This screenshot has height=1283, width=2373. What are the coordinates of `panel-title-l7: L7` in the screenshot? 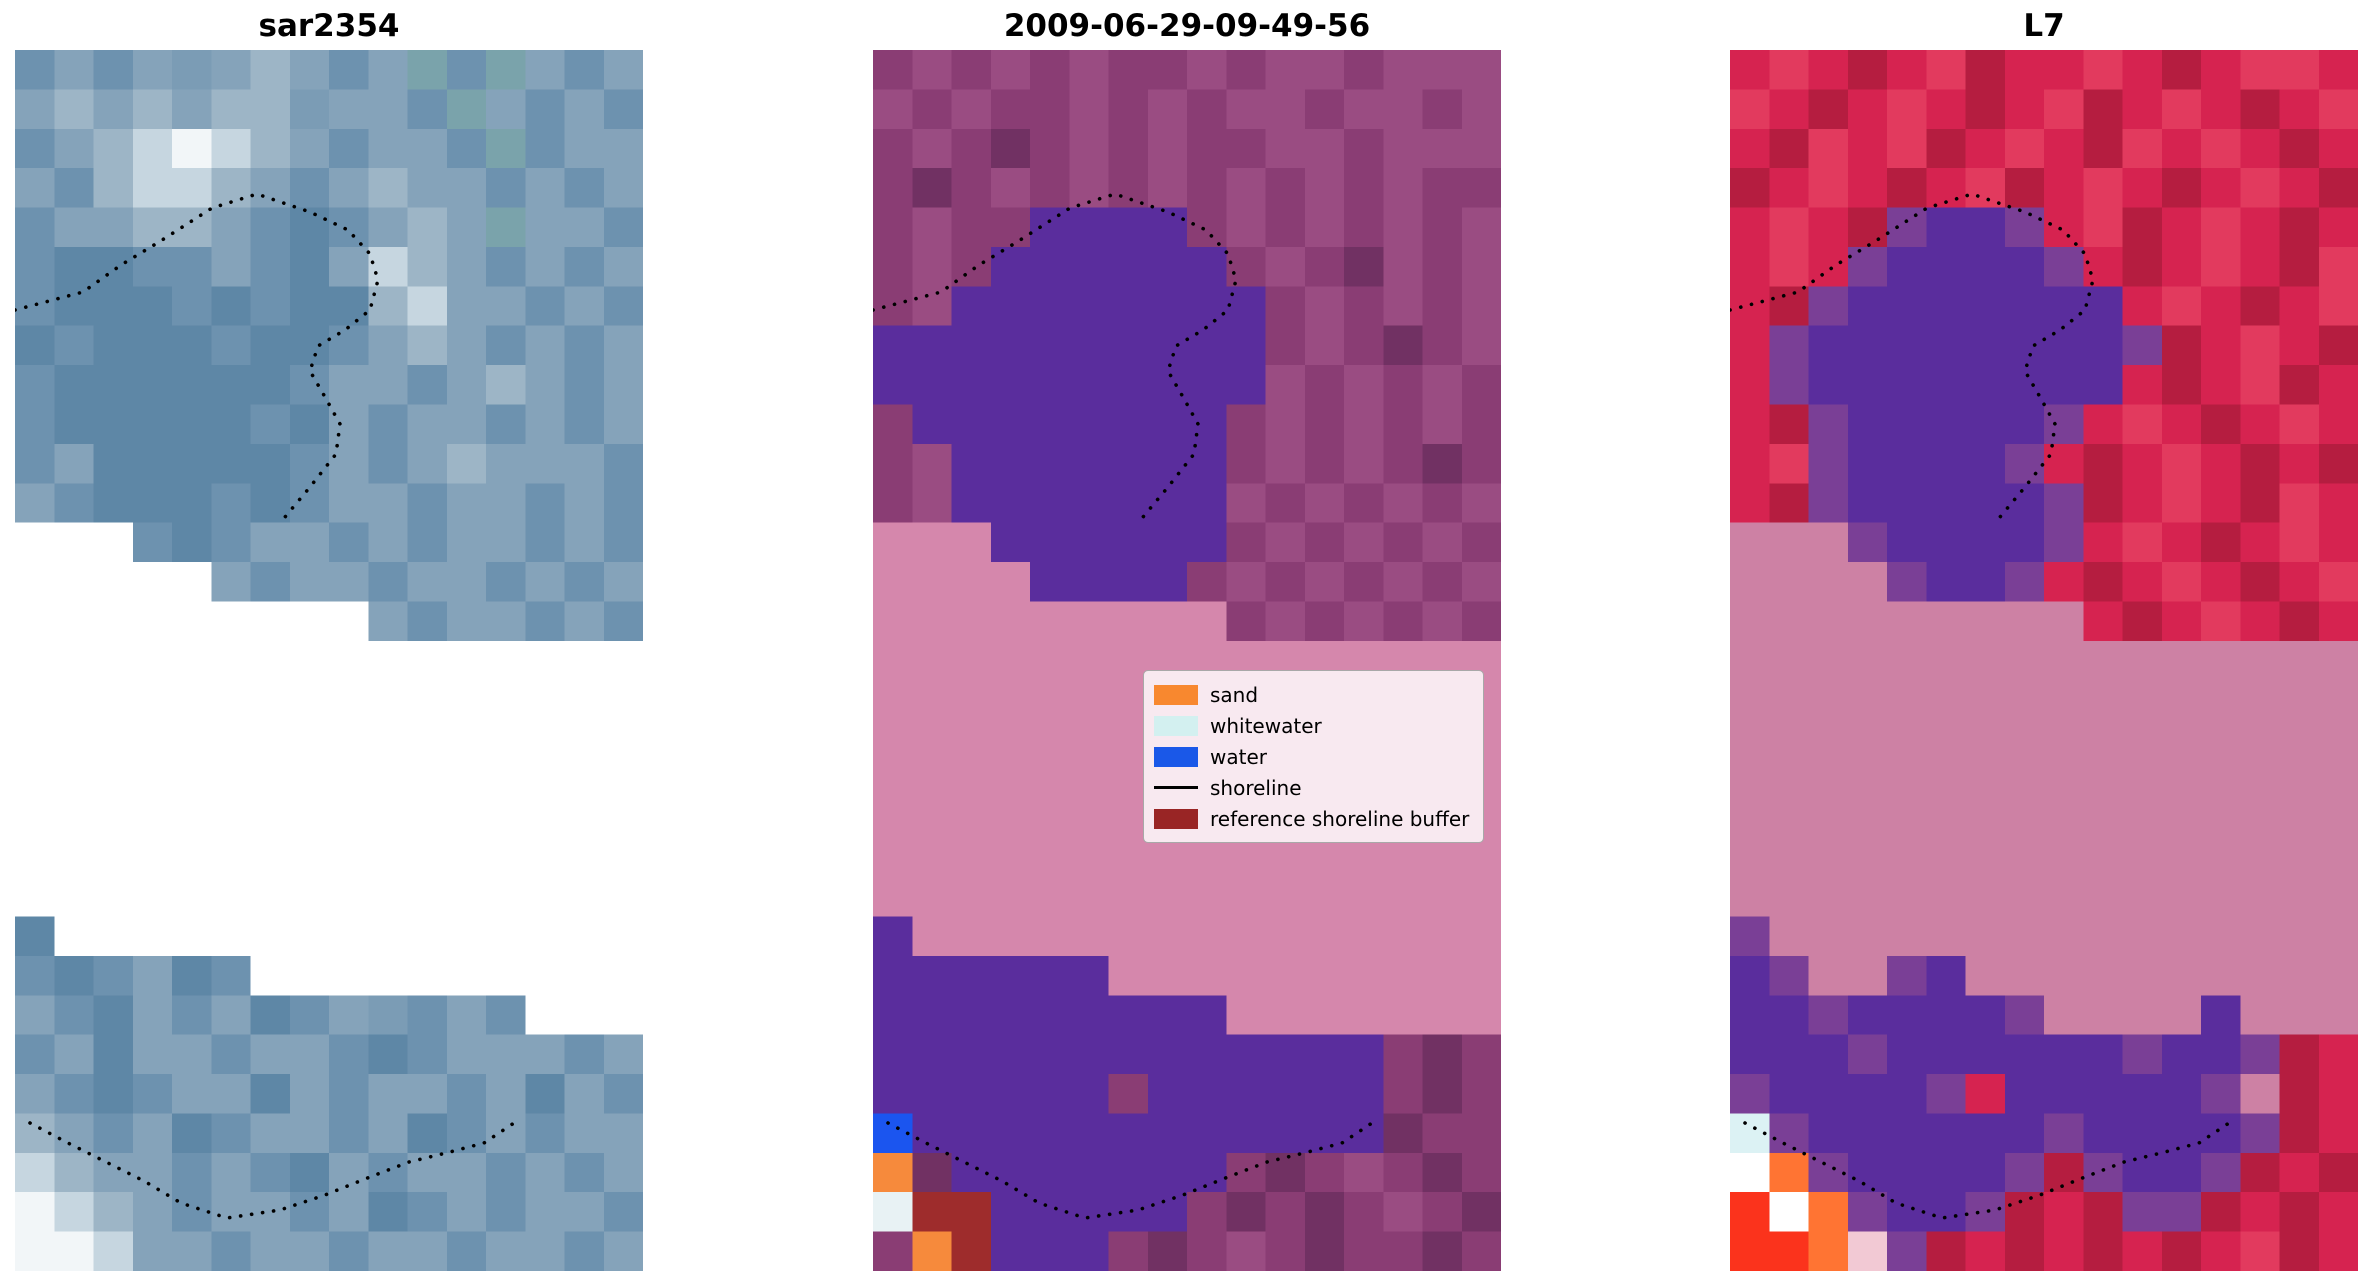 It's located at (2044, 26).